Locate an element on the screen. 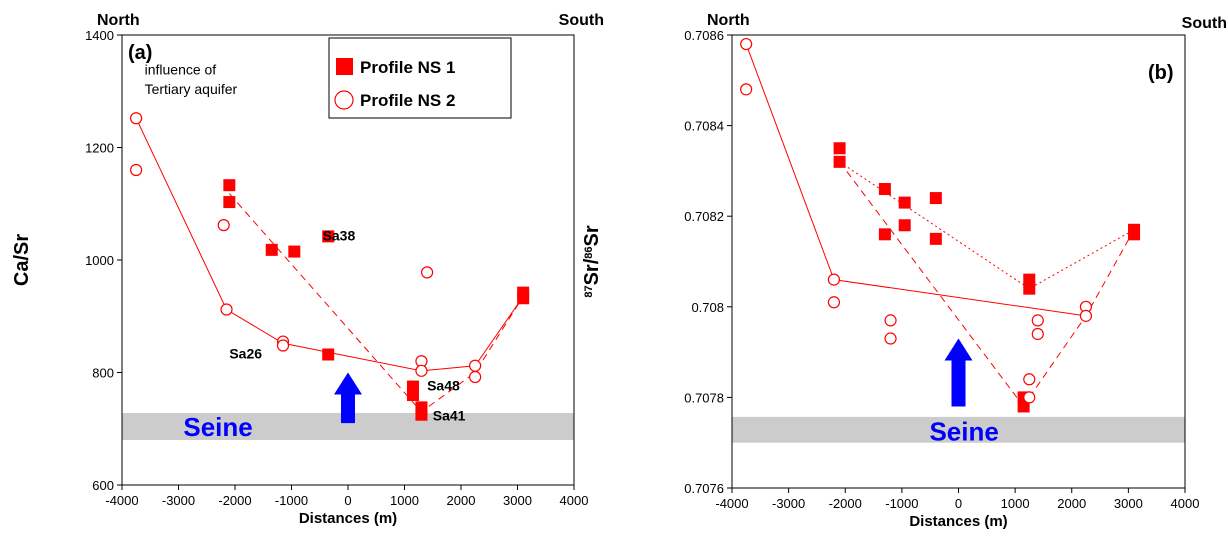 The height and width of the screenshot is (551, 1228). y-tick-label: 0.708 is located at coordinates (707, 307).